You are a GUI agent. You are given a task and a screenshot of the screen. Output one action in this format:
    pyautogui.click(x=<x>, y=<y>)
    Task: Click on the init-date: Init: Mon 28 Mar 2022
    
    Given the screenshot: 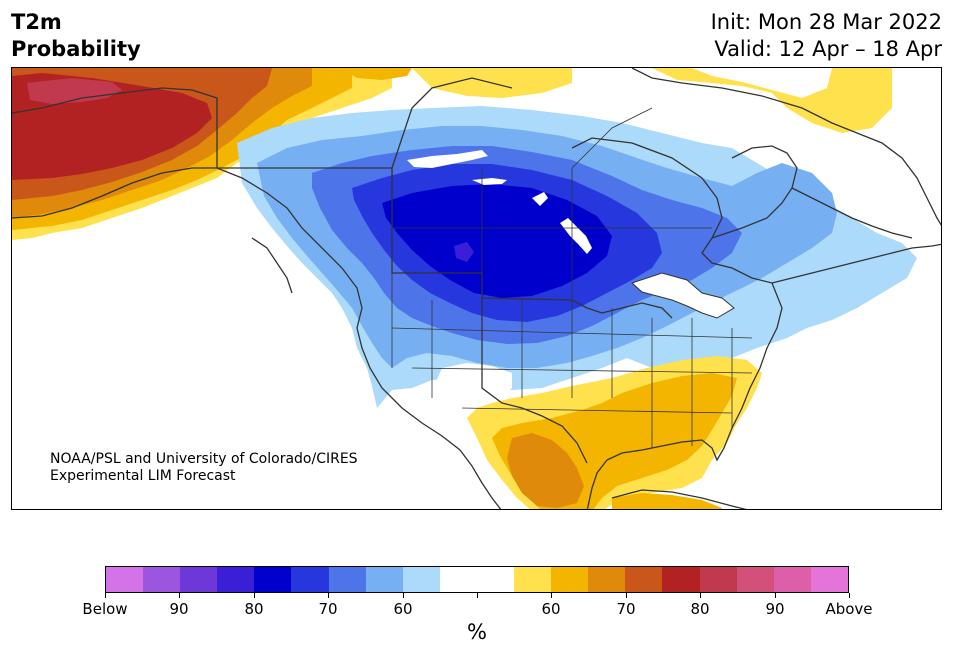 What is the action you would take?
    pyautogui.click(x=826, y=22)
    